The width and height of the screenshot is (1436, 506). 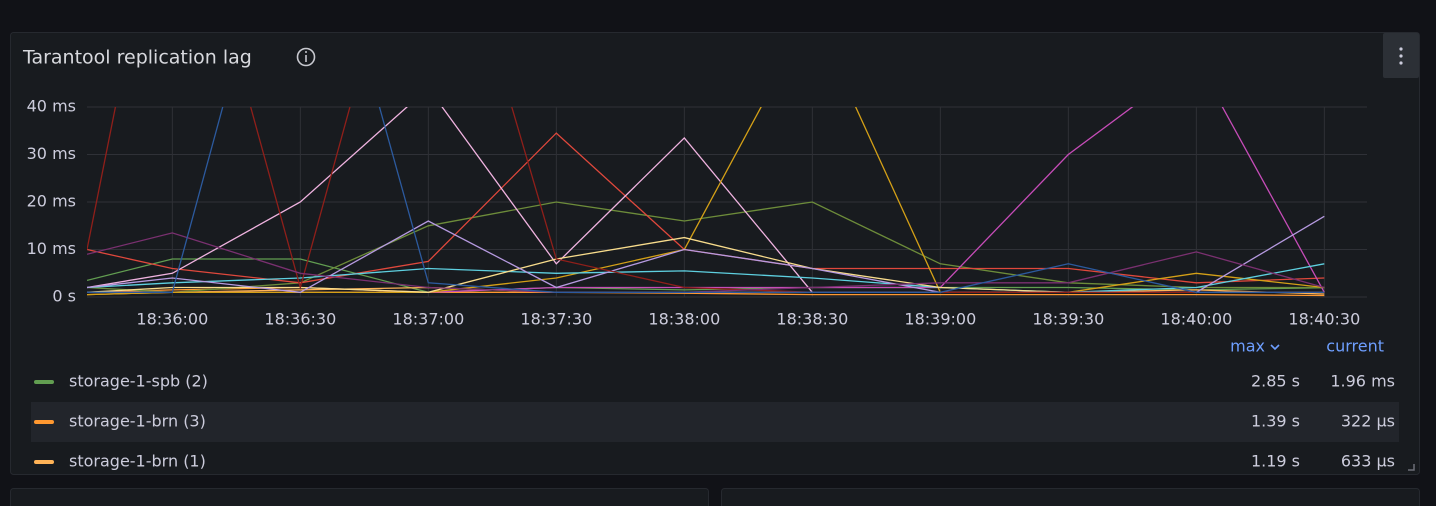 I want to click on y-tick-label: 30 ms, so click(x=51, y=153).